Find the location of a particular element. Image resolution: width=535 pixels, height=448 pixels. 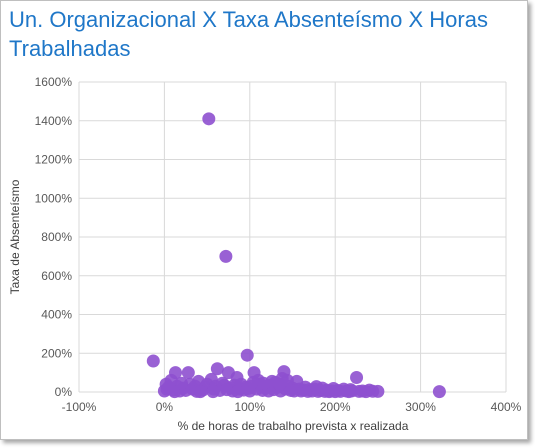

y-tick-label: 1600% is located at coordinates (54, 82).